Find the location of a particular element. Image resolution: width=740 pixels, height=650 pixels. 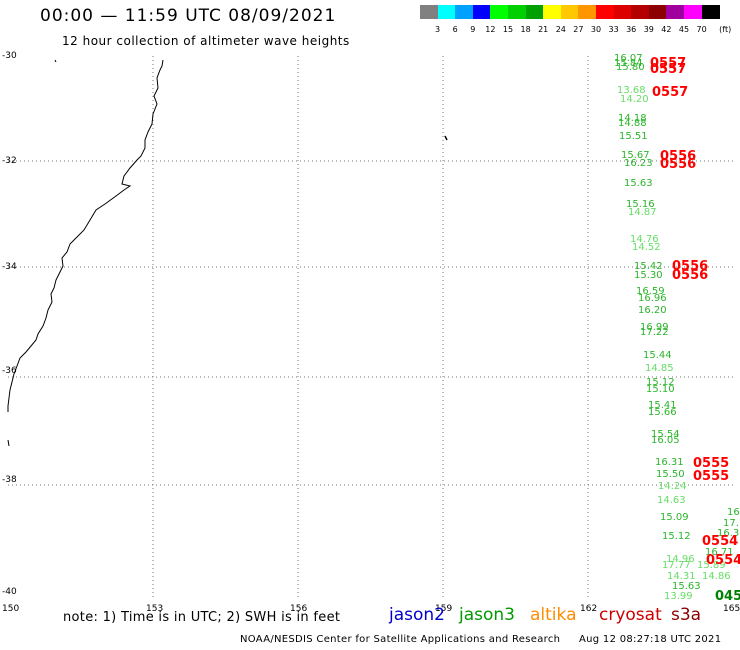

swh-value: 15.54 is located at coordinates (665, 434).